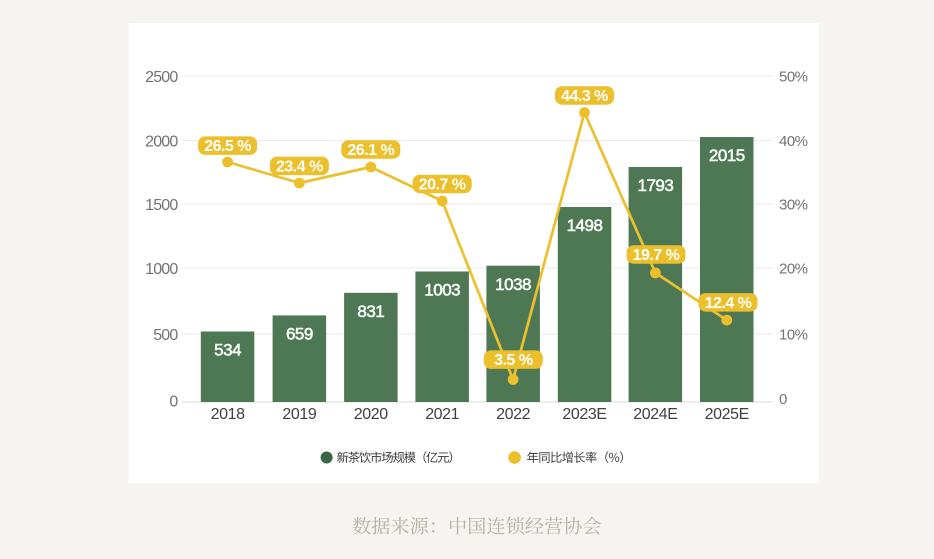 The width and height of the screenshot is (934, 559). What do you see at coordinates (299, 334) in the screenshot?
I see `svg-text: 659` at bounding box center [299, 334].